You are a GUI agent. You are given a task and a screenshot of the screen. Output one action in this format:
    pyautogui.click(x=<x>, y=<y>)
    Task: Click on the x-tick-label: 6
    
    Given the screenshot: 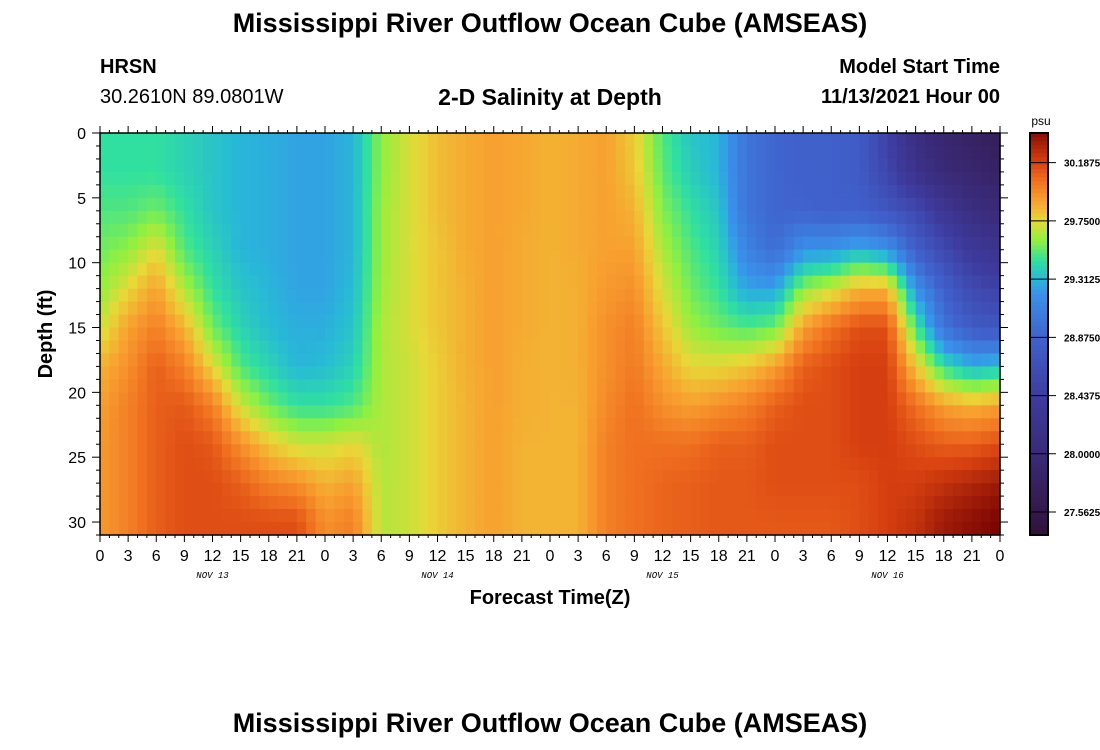 What is the action you would take?
    pyautogui.click(x=156, y=556)
    